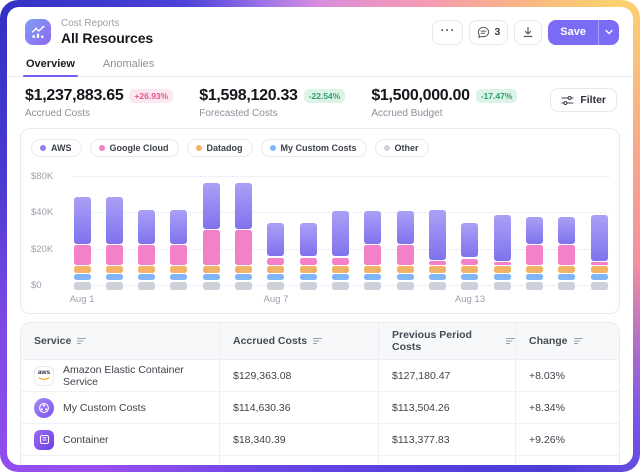  Describe the element at coordinates (120, 341) in the screenshot. I see `column-header-service: Service` at that location.